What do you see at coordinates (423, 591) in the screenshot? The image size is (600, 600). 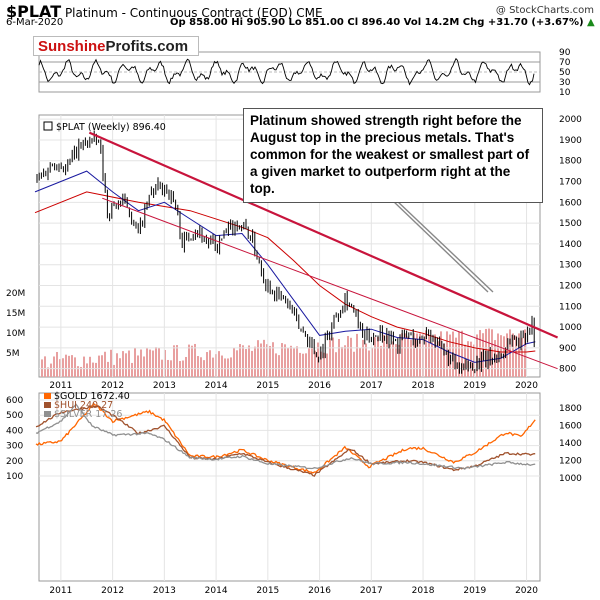 I see `comp-x-label-2018: 2018` at bounding box center [423, 591].